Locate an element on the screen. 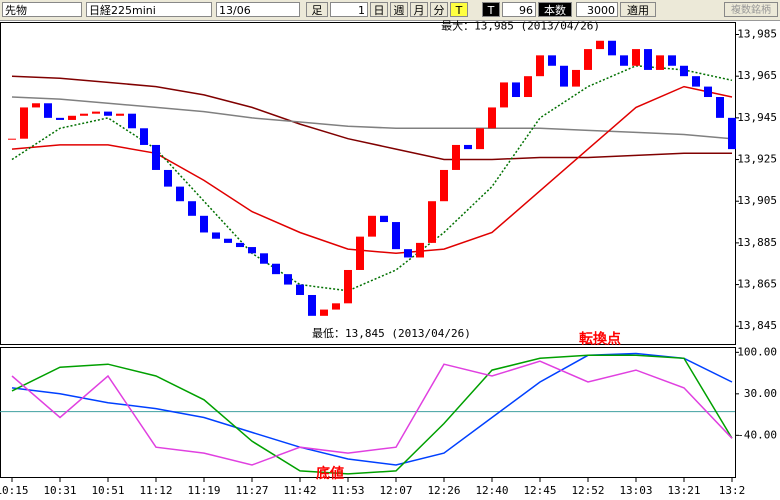  y-tick-label: 100.00 is located at coordinates (757, 351).